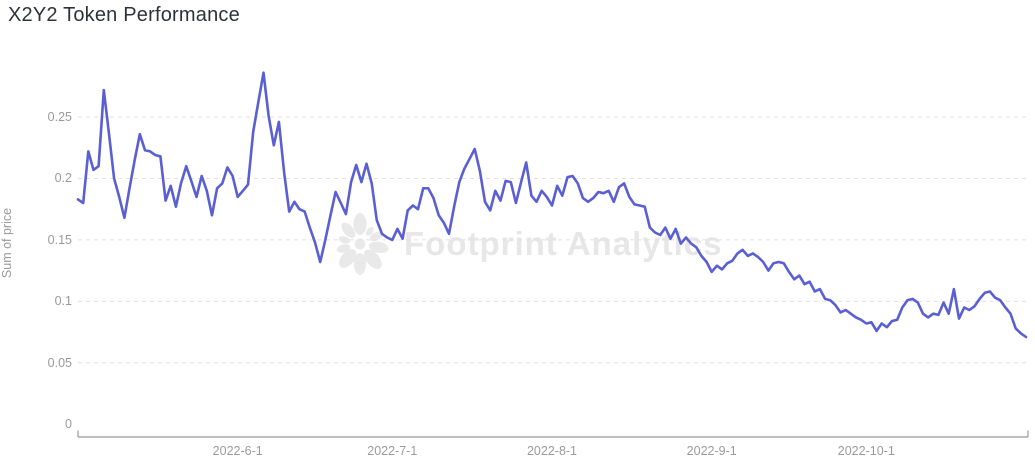 The image size is (1035, 470). Describe the element at coordinates (59, 117) in the screenshot. I see `y-tick-label: 0.25` at that location.